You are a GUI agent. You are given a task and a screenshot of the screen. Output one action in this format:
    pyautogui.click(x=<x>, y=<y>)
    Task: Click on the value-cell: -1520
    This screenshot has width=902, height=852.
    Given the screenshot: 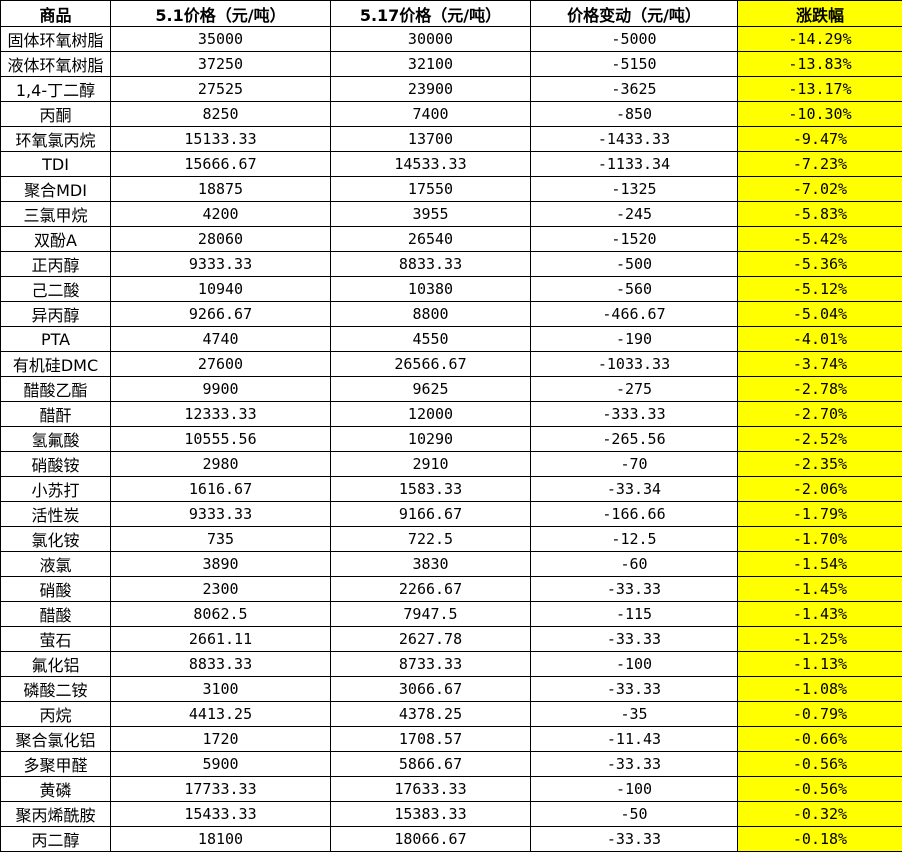 What is the action you would take?
    pyautogui.click(x=634, y=239)
    